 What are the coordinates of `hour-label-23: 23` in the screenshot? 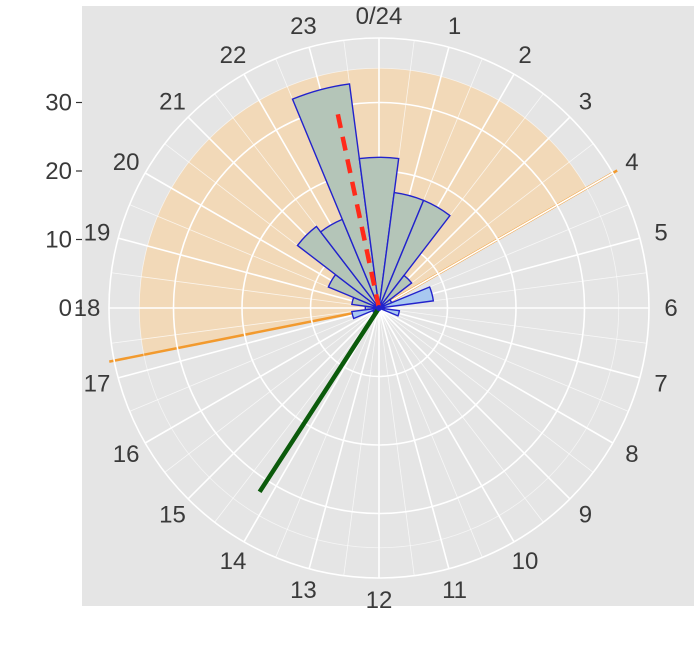 It's located at (303, 26).